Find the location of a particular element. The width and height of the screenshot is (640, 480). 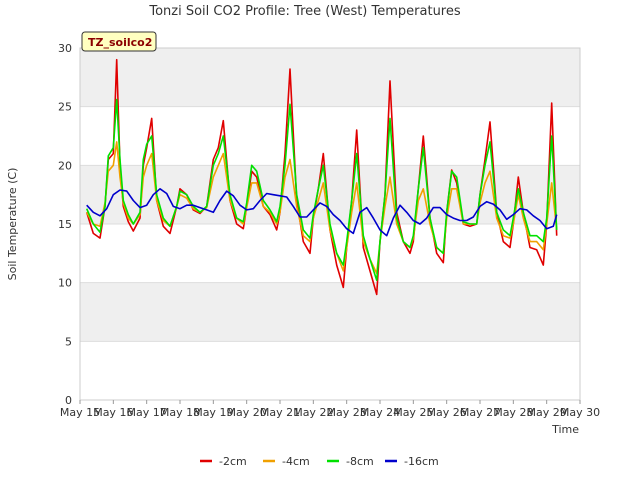

x-tick-label: May 28 is located at coordinates (513, 412).